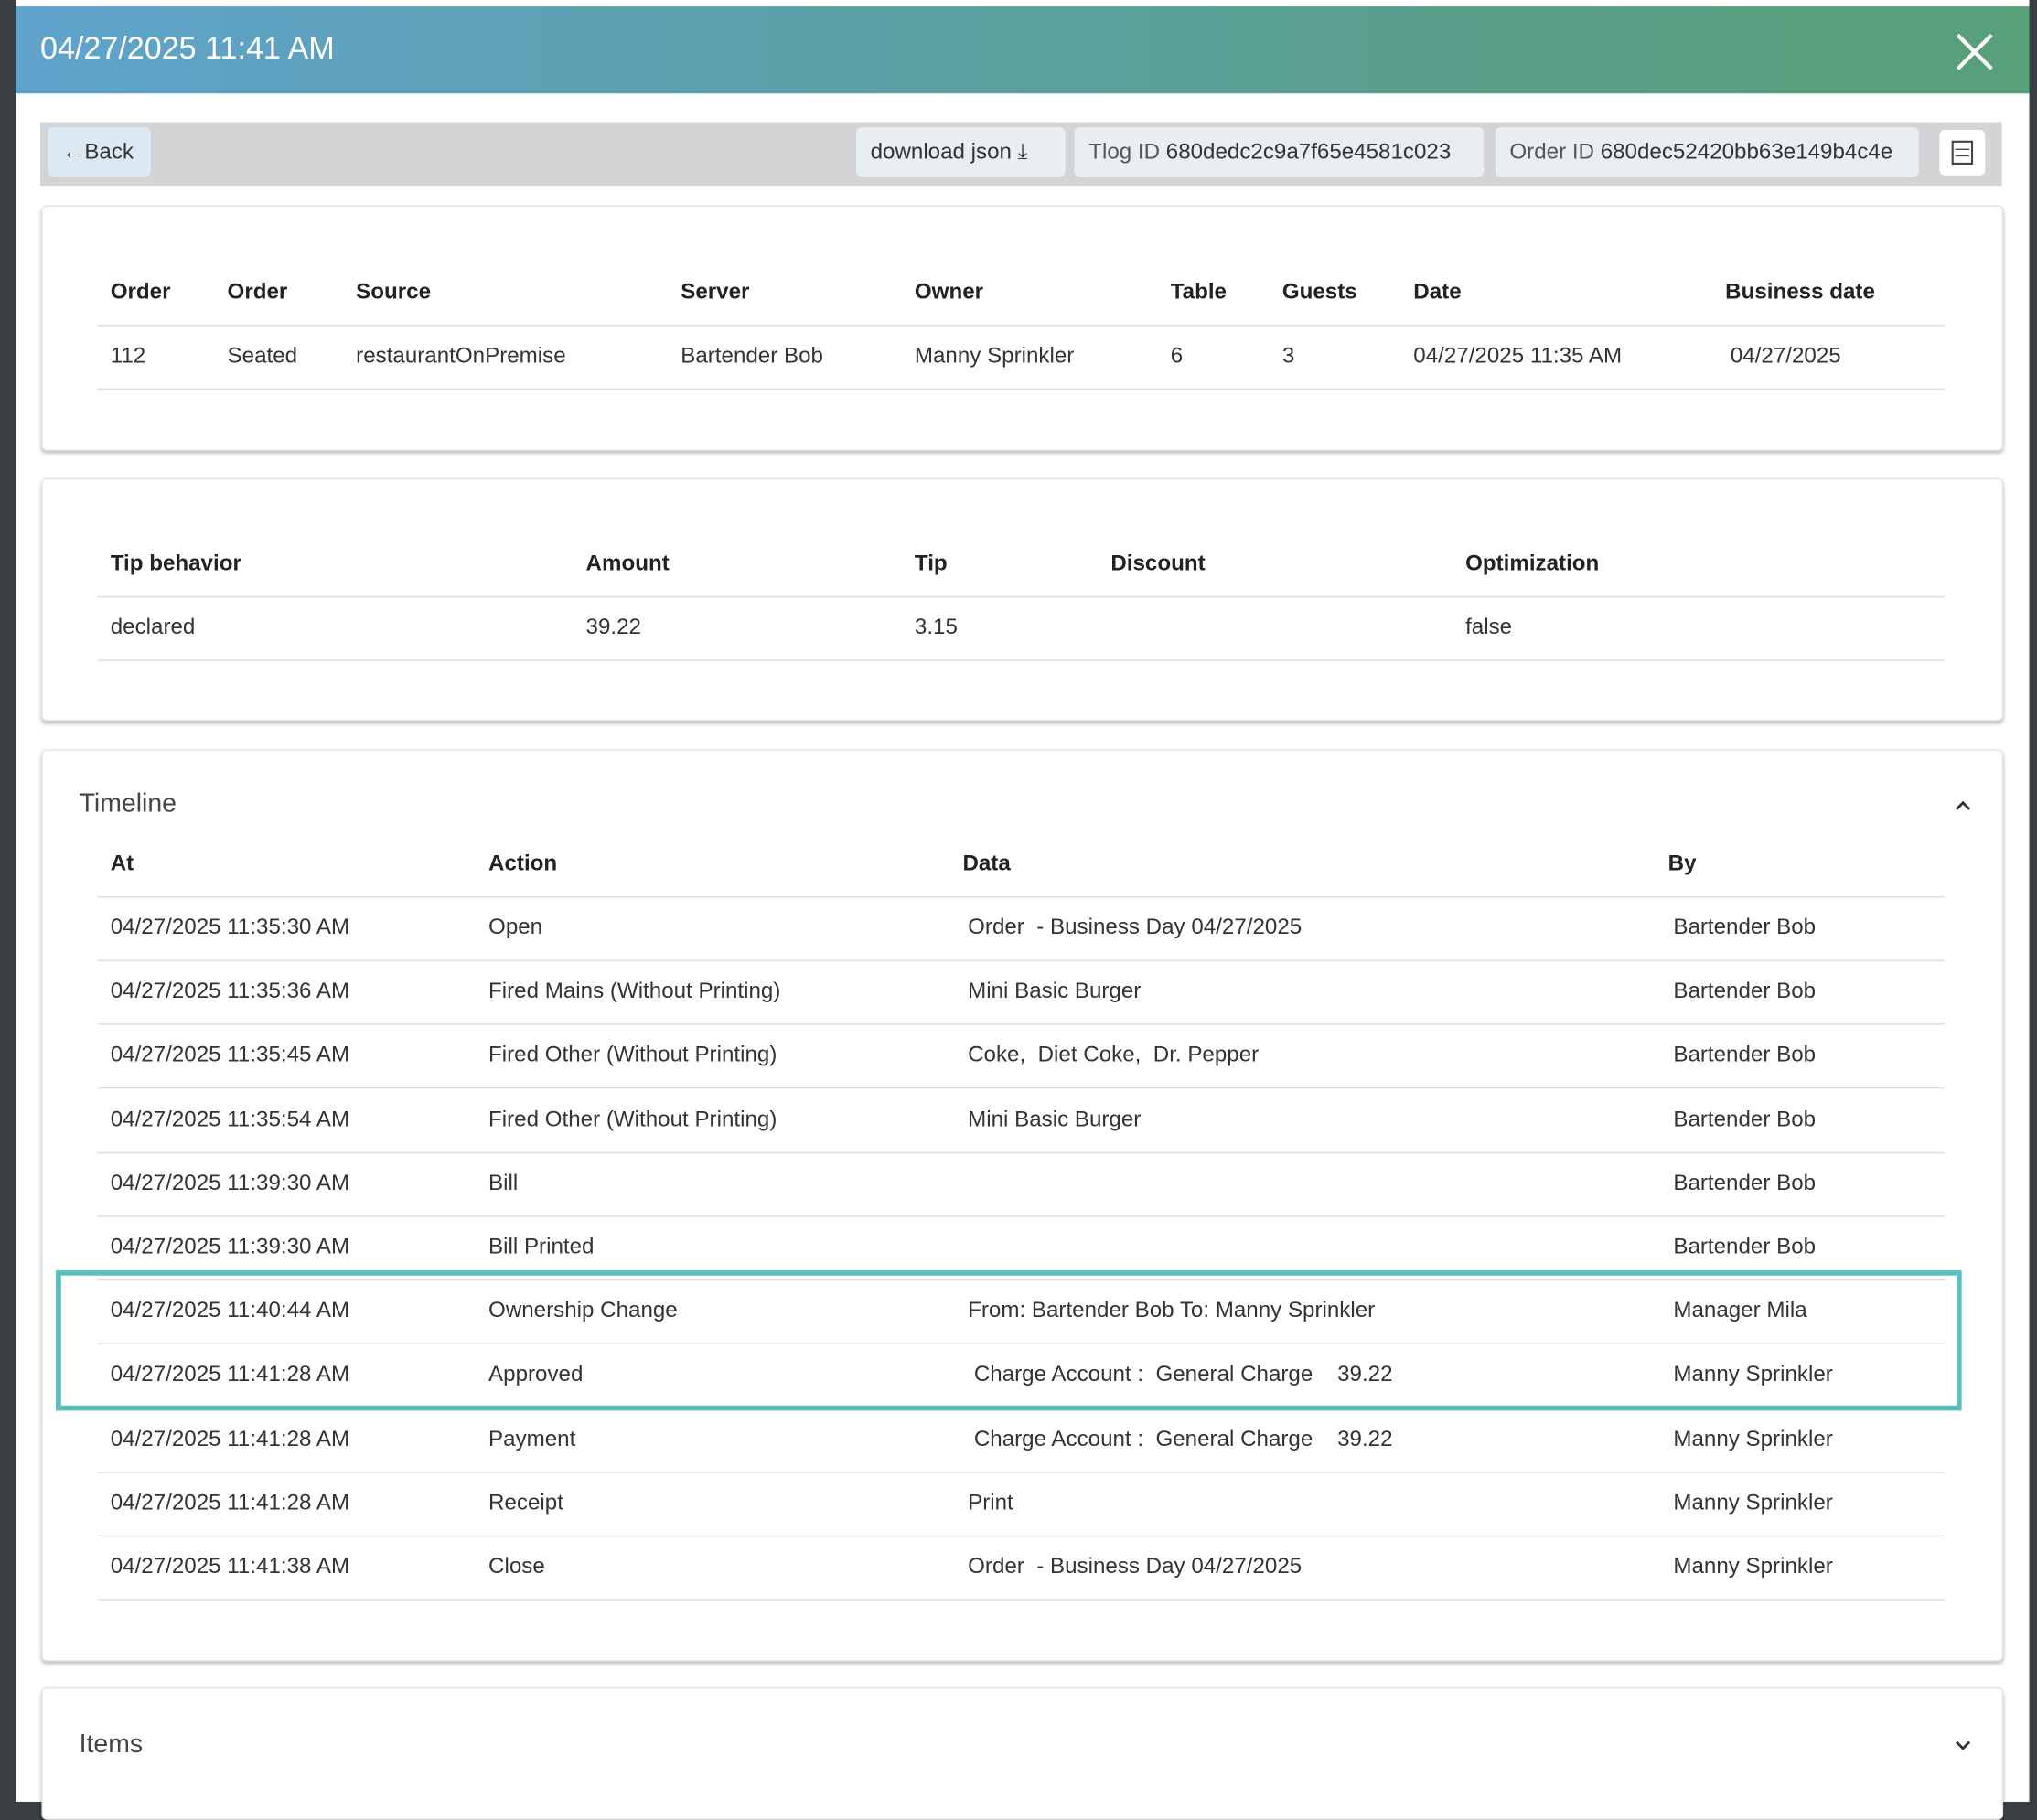  I want to click on column-header: Business date, so click(1800, 292).